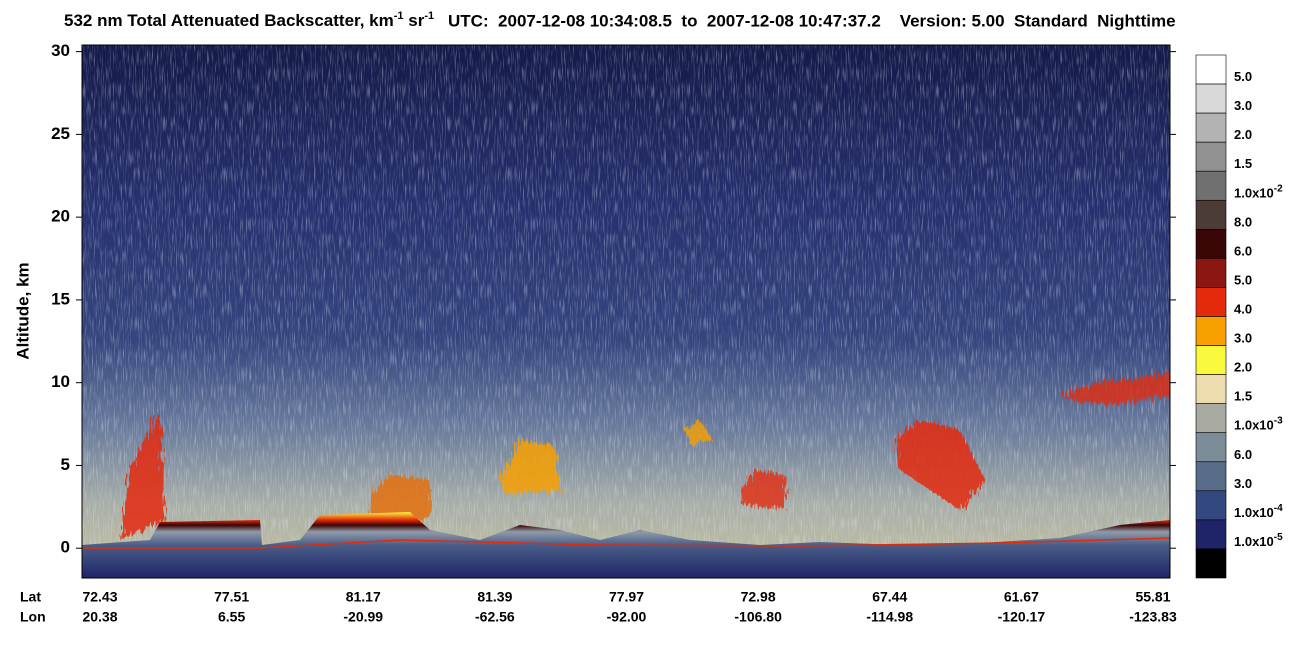  I want to click on colorbar-label: 1.0x10⁻⁴, so click(1258, 512).